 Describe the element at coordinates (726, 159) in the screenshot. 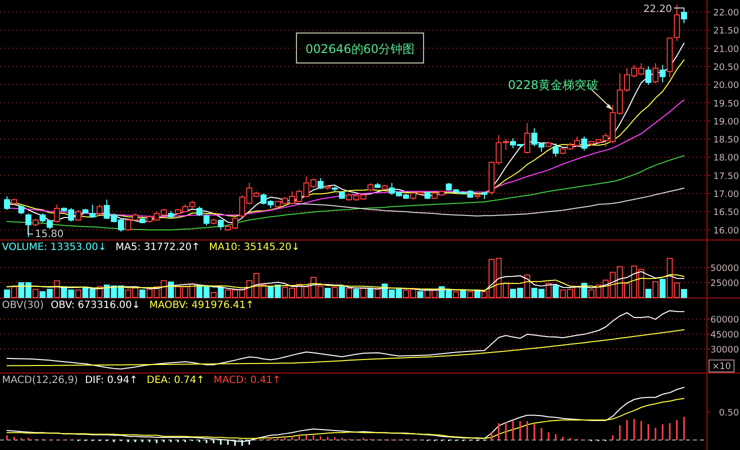

I see `y-tick-label: 18.00` at that location.